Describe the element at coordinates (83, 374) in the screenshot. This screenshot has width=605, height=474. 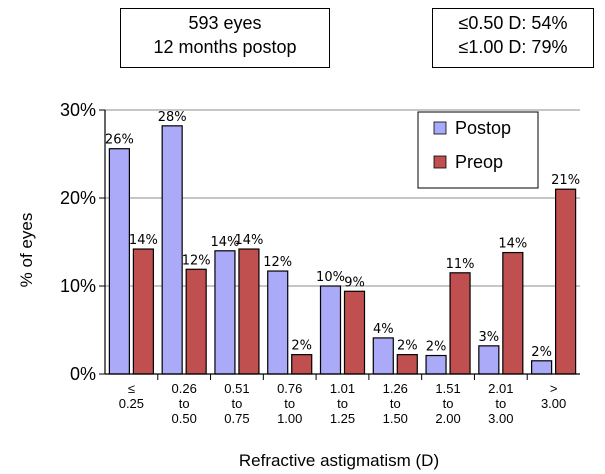
I see `y-tick-label: 0%` at that location.